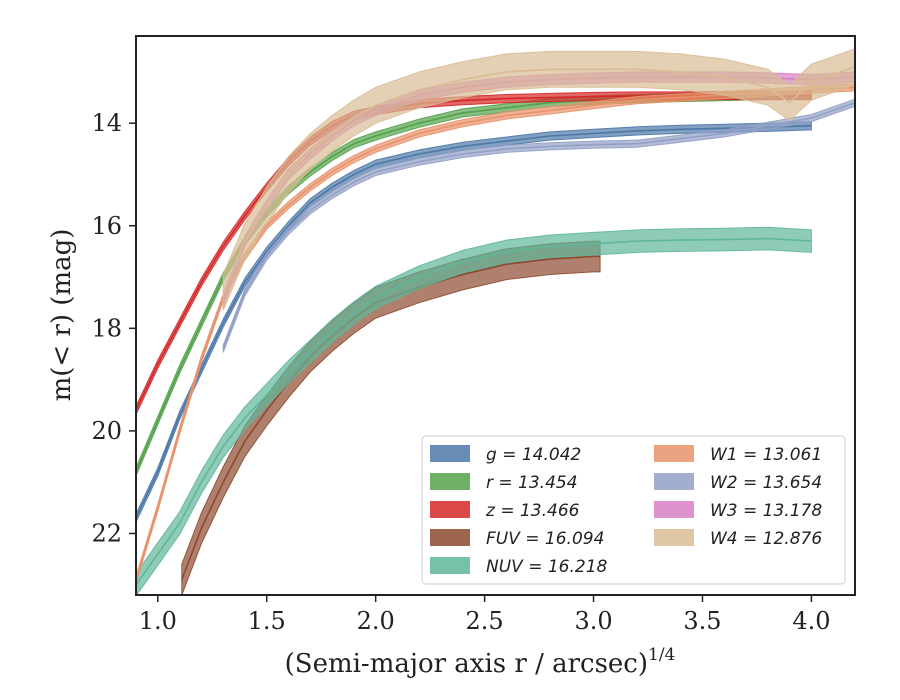 This screenshot has width=900, height=700. I want to click on x-tick-label: 4.0, so click(811, 621).